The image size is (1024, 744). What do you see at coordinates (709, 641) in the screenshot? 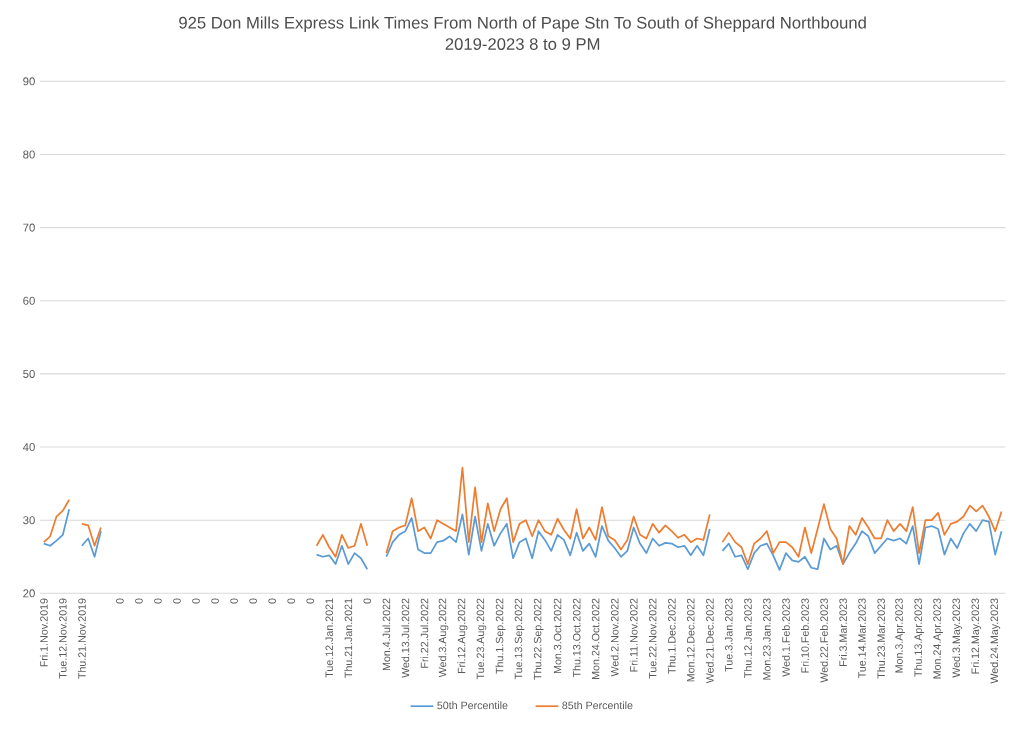
I see `x-tick-label: Wed.21.Dec.2022` at bounding box center [709, 641].